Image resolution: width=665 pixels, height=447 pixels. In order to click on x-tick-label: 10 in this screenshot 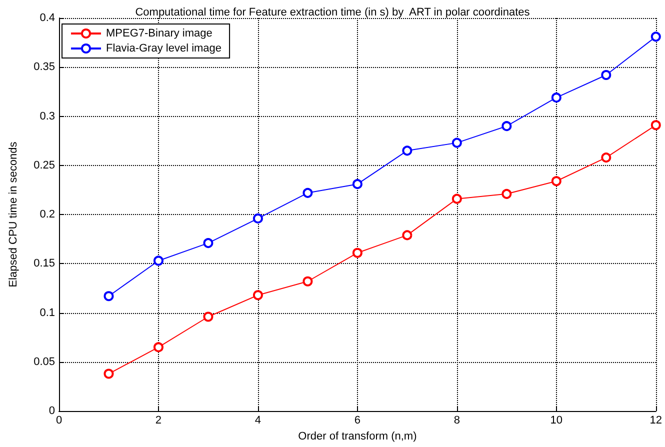, I will do `click(556, 420)`.